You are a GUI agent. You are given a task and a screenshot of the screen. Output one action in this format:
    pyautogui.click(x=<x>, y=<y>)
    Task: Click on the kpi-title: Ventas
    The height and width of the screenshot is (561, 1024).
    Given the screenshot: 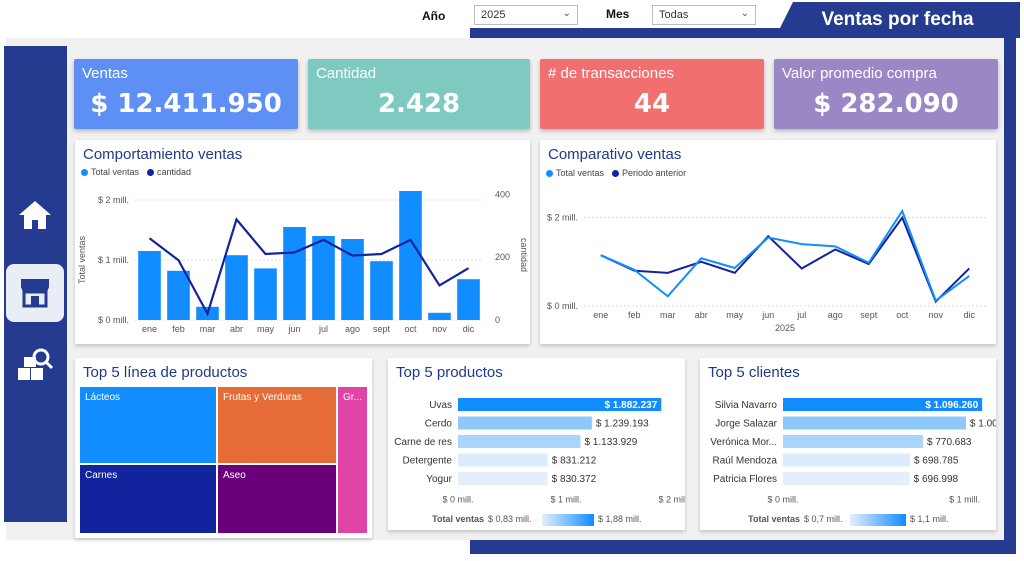 What is the action you would take?
    pyautogui.click(x=105, y=73)
    